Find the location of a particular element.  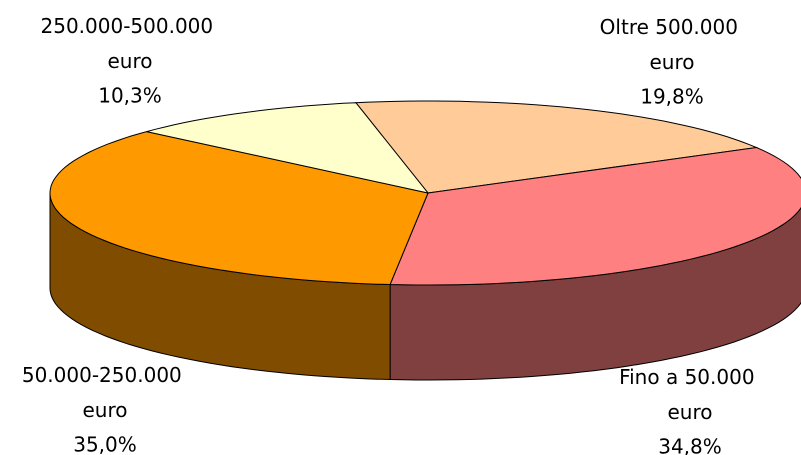

slice-label: 50.000-250.000 euro is located at coordinates (105, 392).